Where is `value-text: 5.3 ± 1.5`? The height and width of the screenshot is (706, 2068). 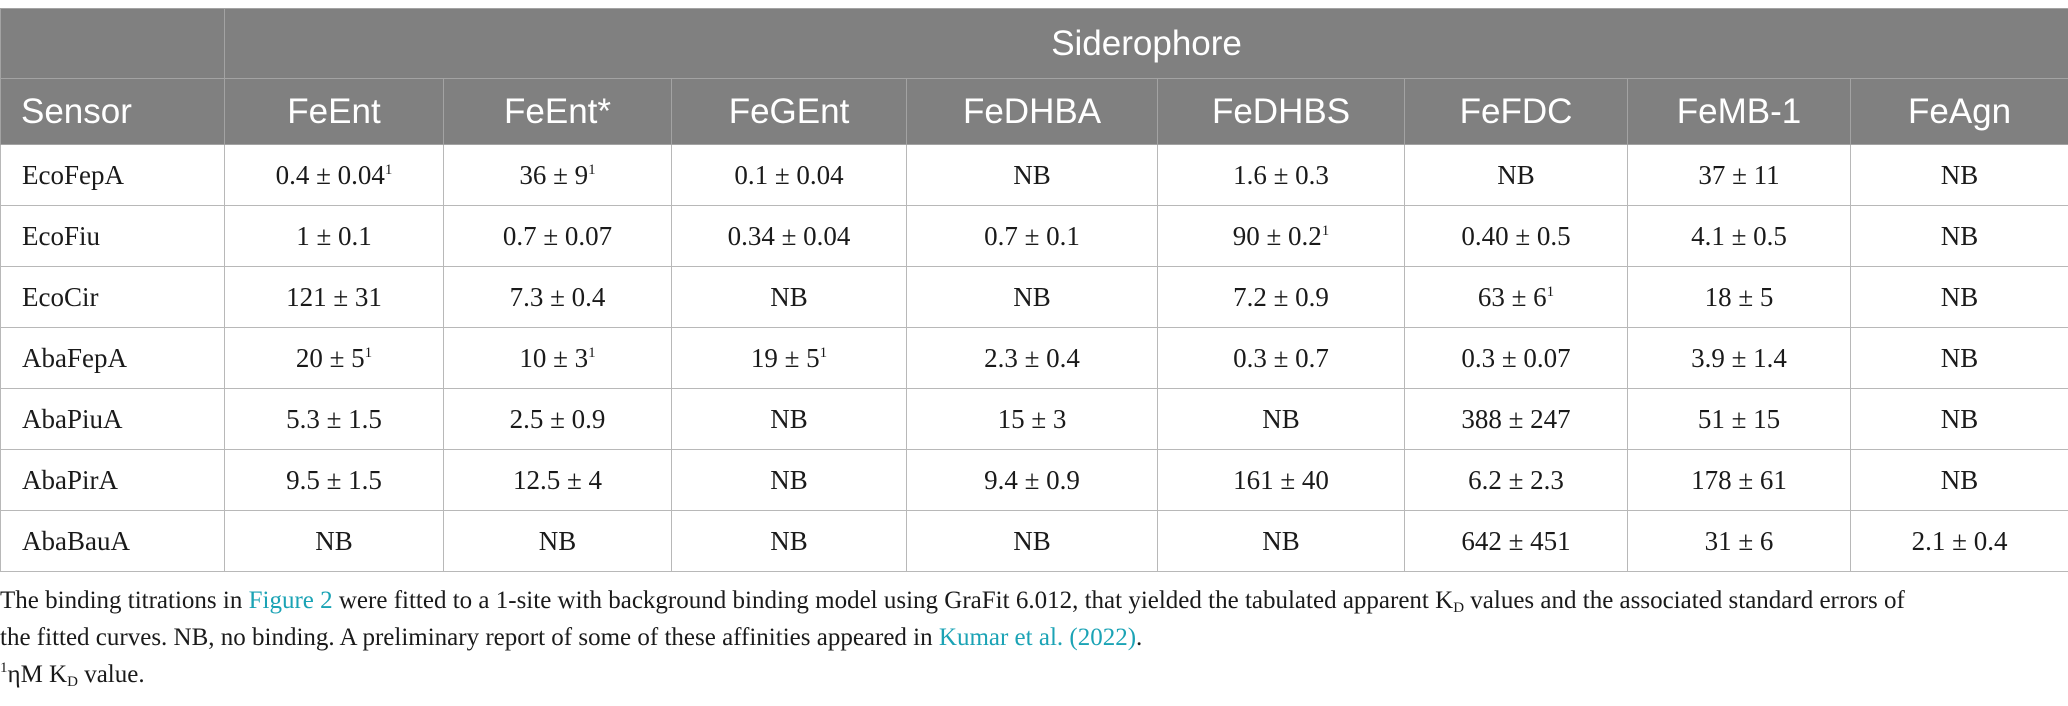
value-text: 5.3 ± 1.5 is located at coordinates (334, 418).